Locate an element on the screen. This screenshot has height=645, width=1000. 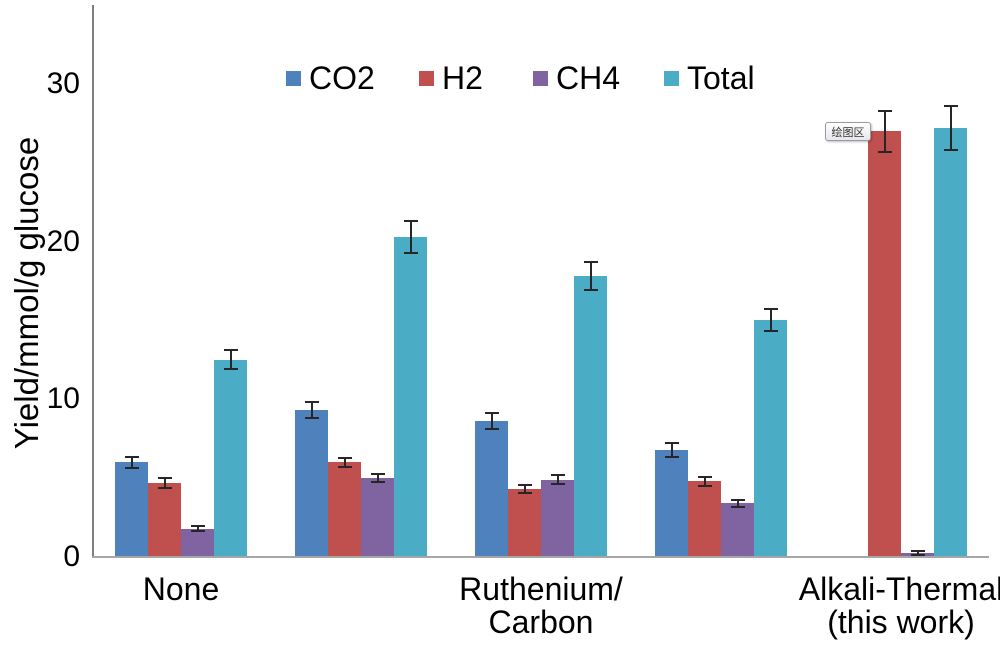
bar-total-group4 is located at coordinates (770, 438).